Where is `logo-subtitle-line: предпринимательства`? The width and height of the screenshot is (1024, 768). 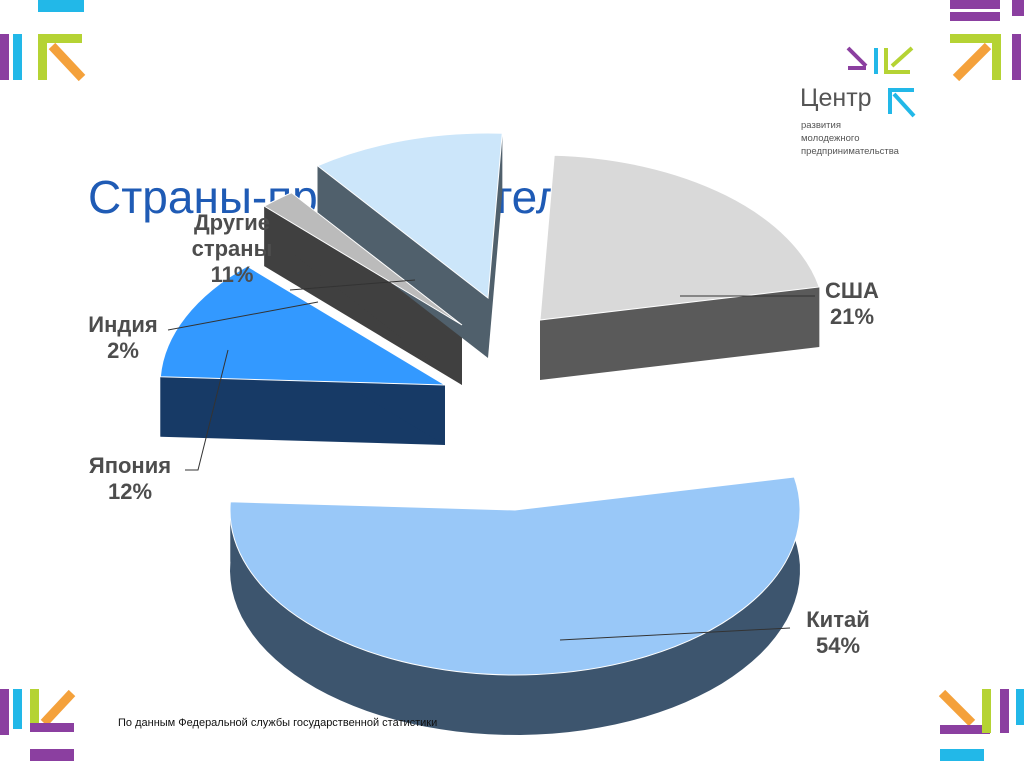 logo-subtitle-line: предпринимательства is located at coordinates (850, 151).